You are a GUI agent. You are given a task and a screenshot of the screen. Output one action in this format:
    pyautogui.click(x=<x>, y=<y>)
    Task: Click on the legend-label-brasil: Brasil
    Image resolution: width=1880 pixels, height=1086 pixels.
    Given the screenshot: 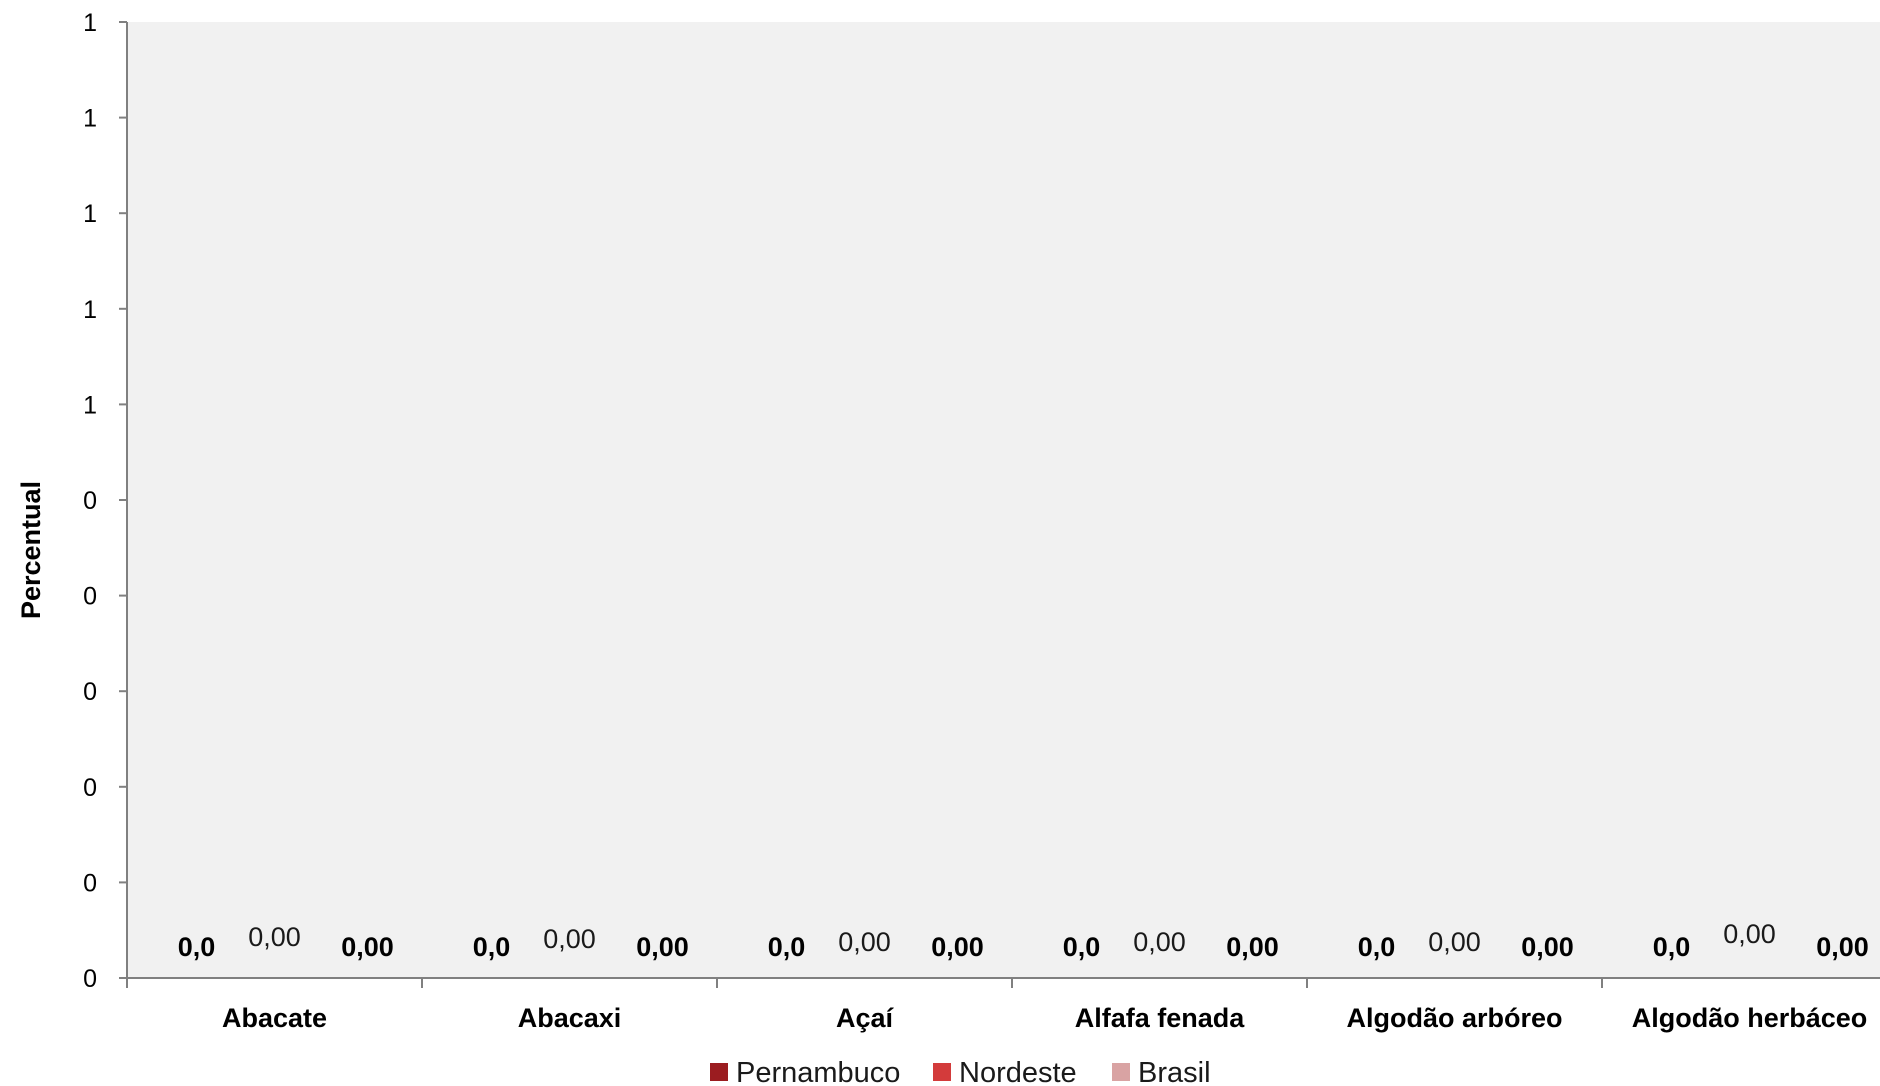 What is the action you would take?
    pyautogui.click(x=1174, y=1071)
    